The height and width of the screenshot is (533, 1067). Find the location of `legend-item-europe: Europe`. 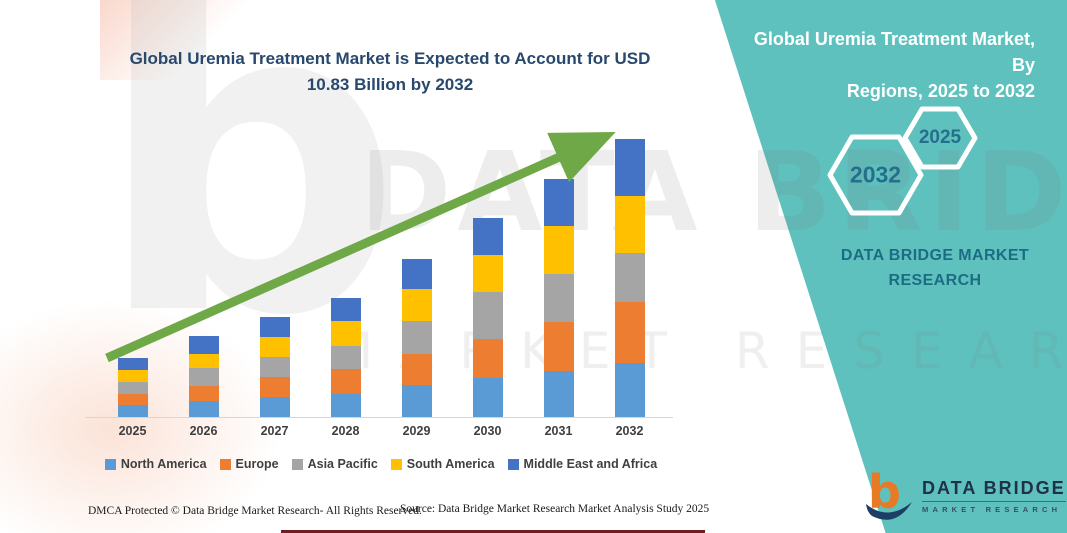

legend-item-europe: Europe is located at coordinates (249, 464).